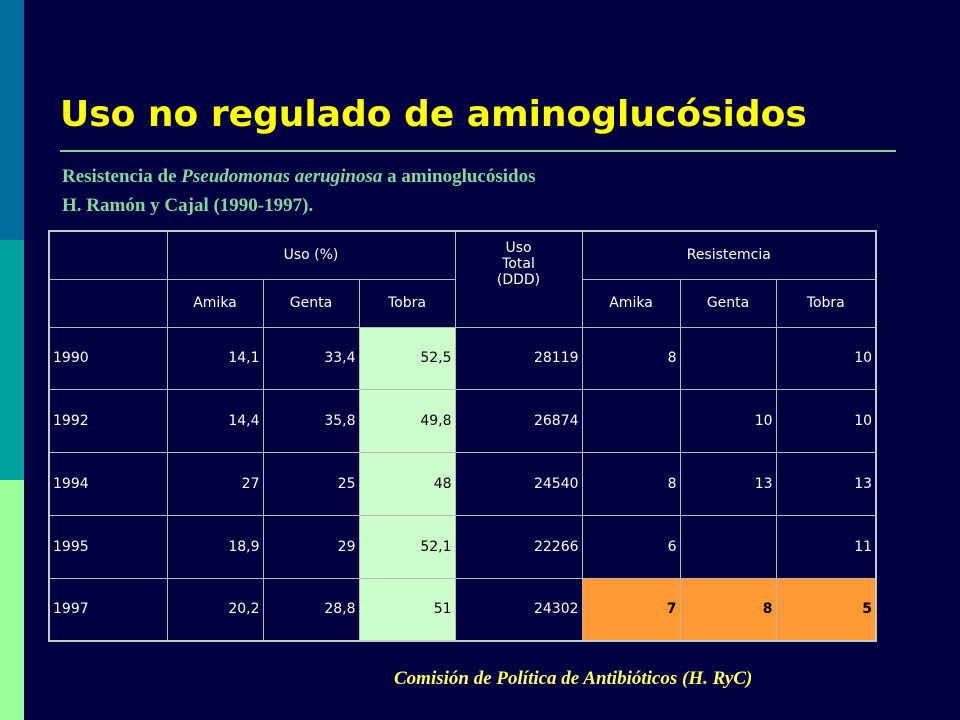 The width and height of the screenshot is (960, 720). Describe the element at coordinates (282, 176) in the screenshot. I see `subtitle-organism: Pseudomonas aeruginosa` at that location.